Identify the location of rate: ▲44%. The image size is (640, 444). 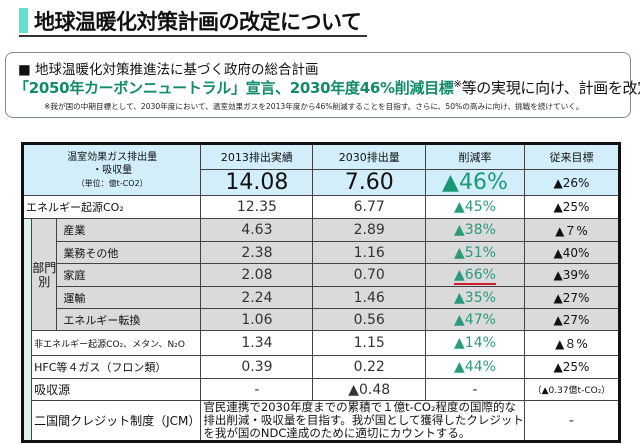
(475, 367).